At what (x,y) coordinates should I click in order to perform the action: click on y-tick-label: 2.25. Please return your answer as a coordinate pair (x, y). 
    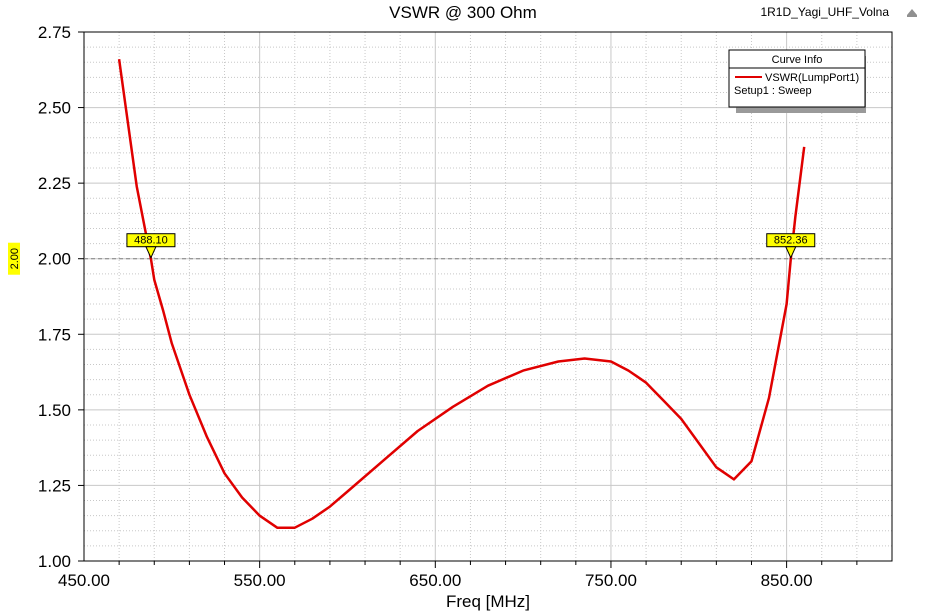
    Looking at the image, I should click on (54, 183).